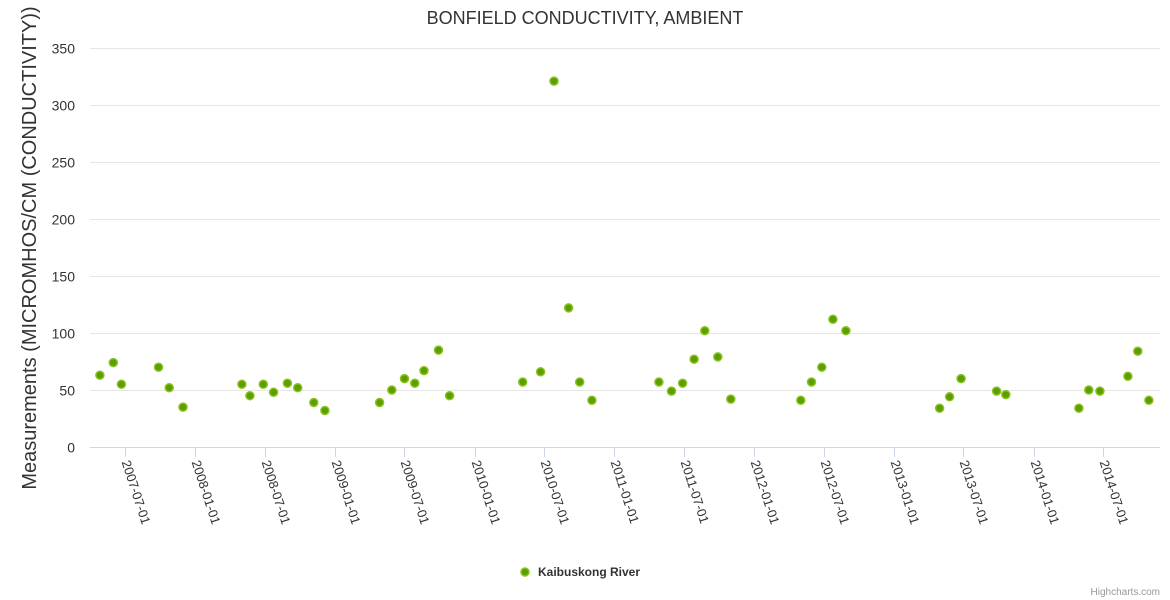 The image size is (1170, 600). What do you see at coordinates (625, 491) in the screenshot?
I see `x-tick-label: 2011-01-01` at bounding box center [625, 491].